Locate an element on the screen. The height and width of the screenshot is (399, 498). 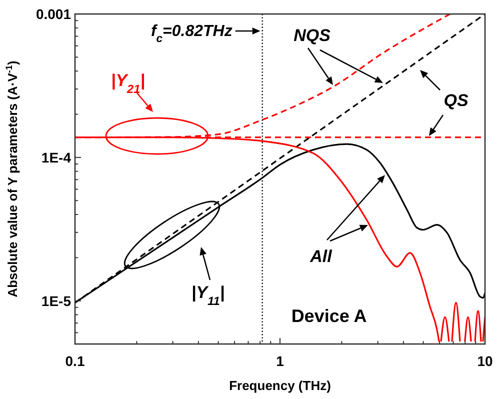
annotation: NQS is located at coordinates (313, 35).